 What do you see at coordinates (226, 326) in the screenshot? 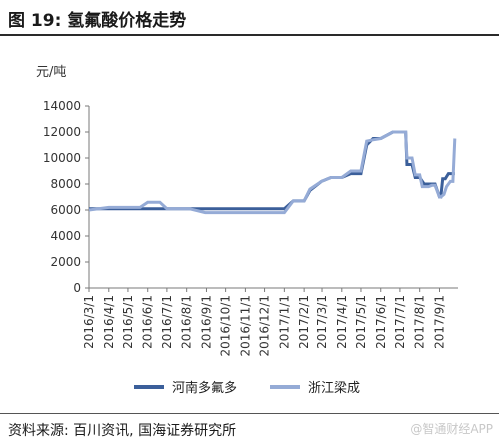
I see `x-tick-label: 2016/10/1` at bounding box center [226, 326].